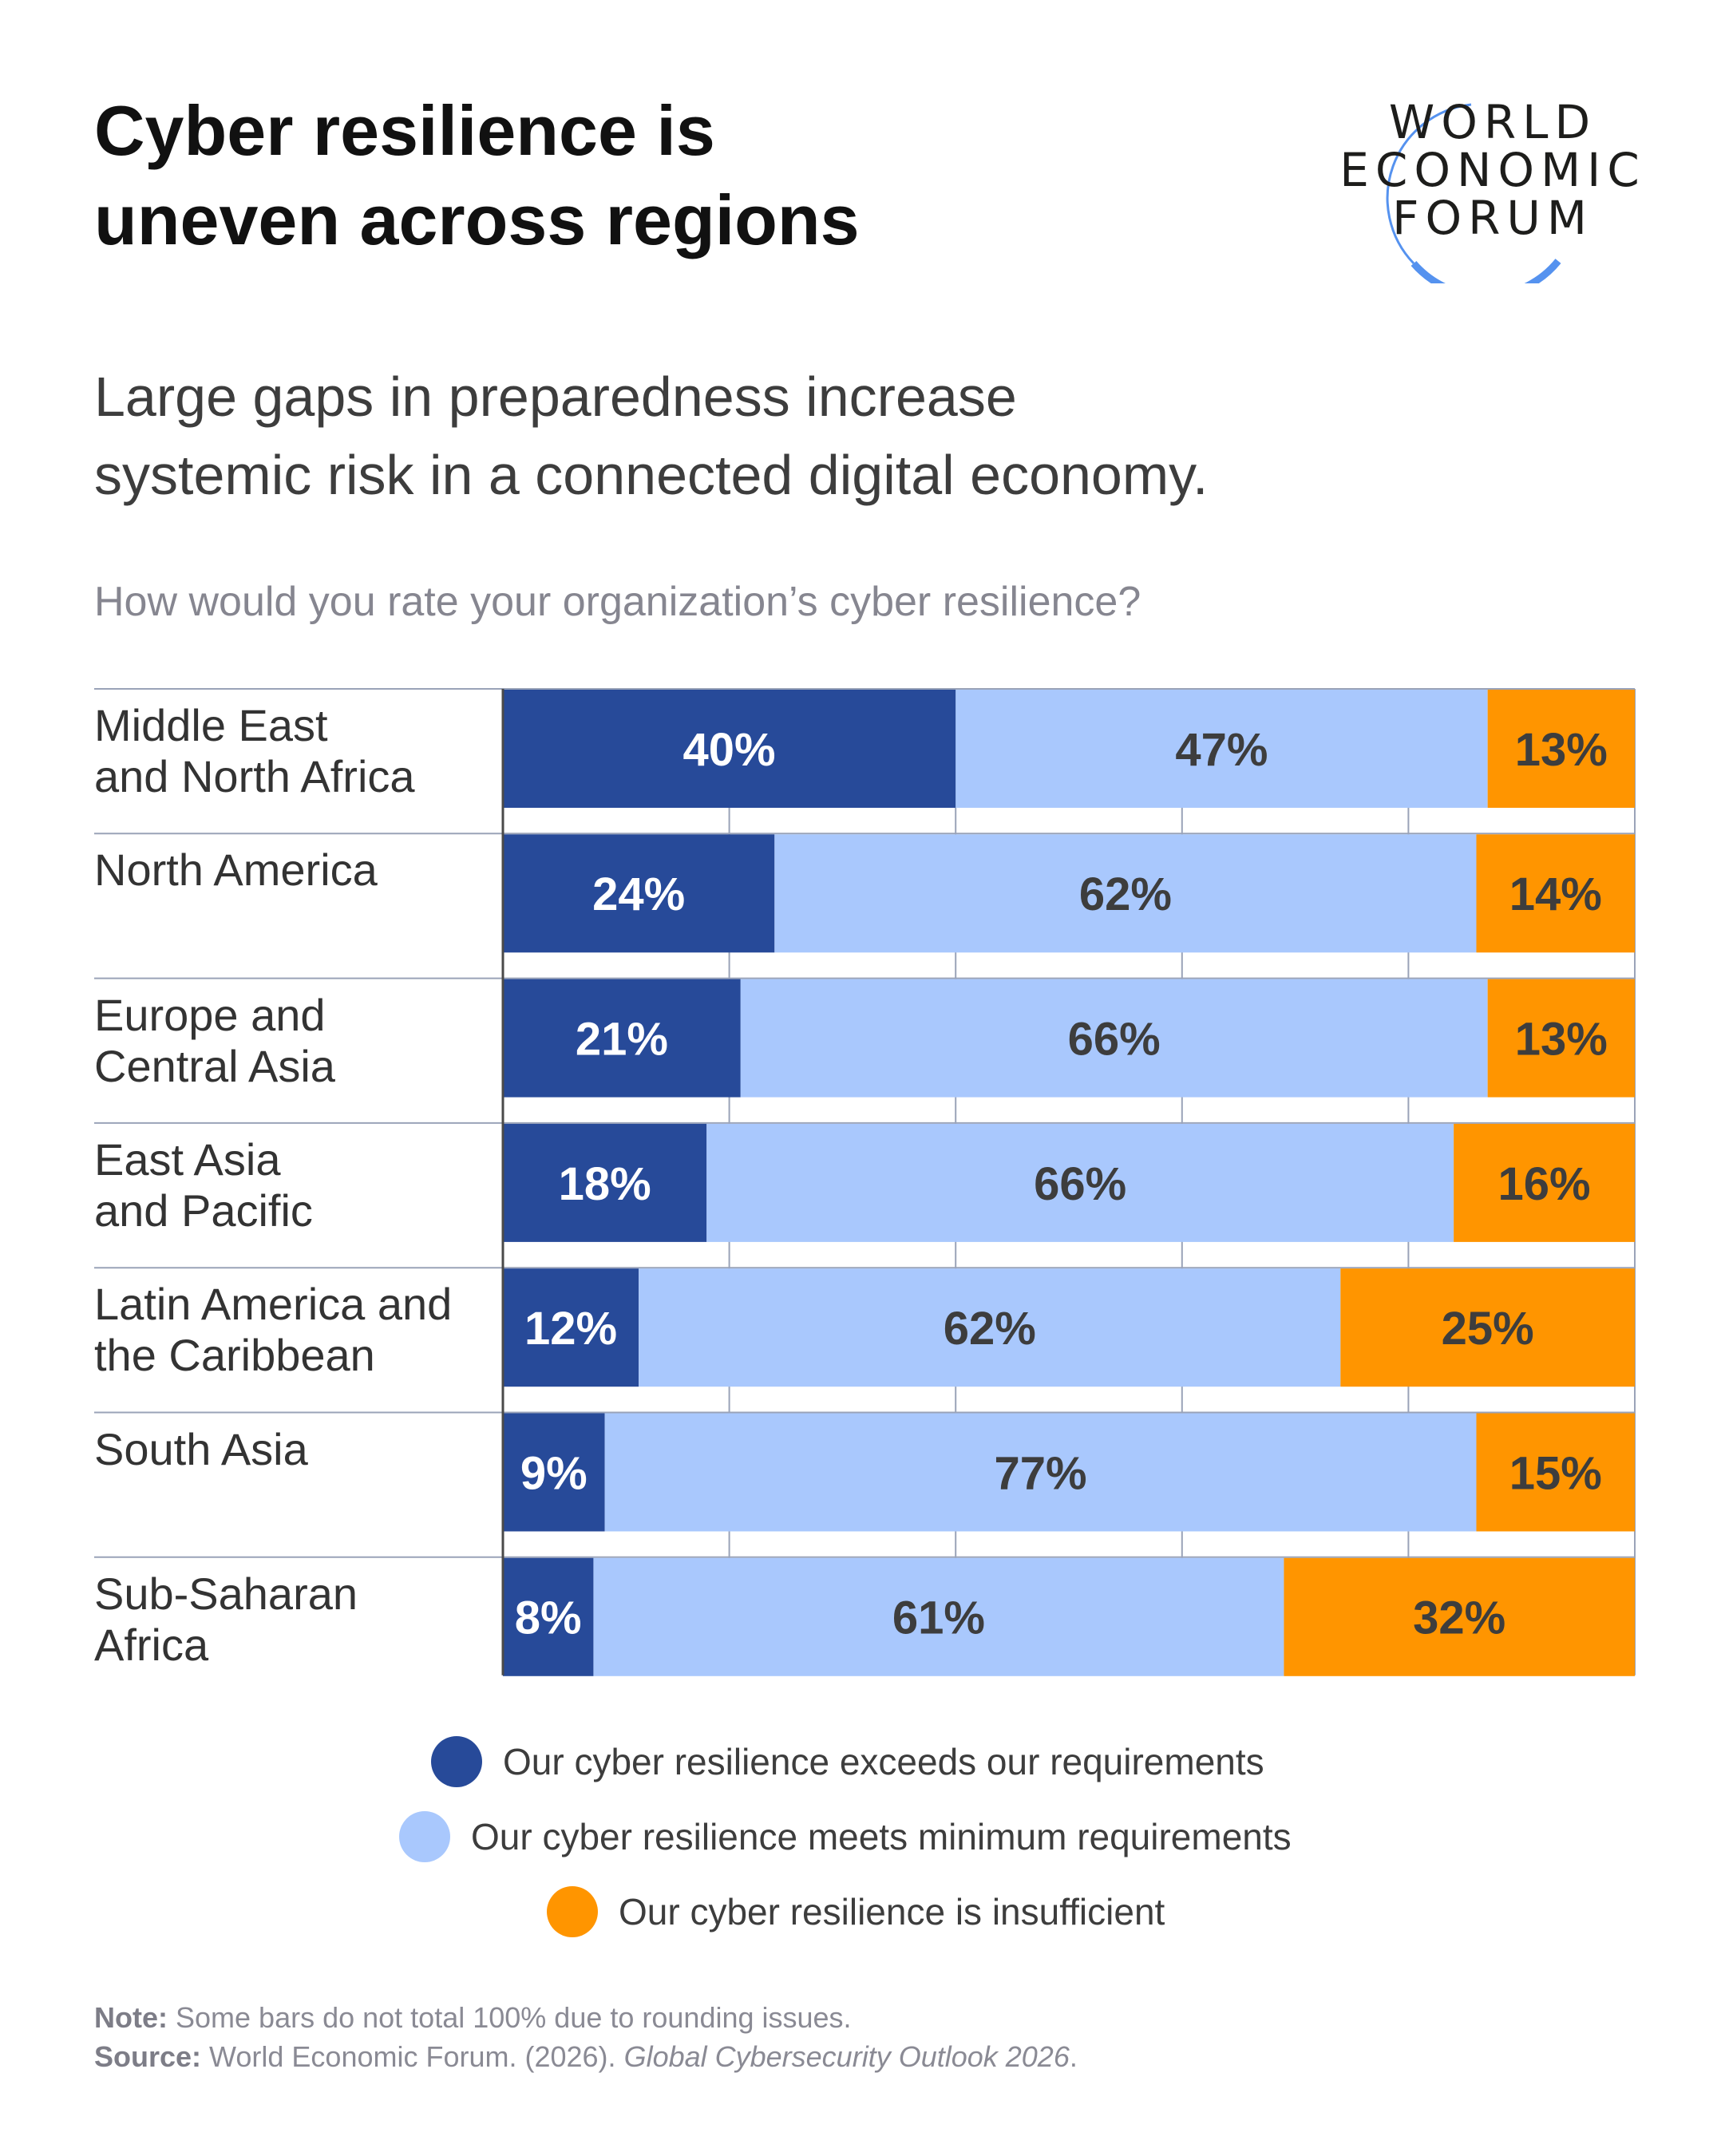 The width and height of the screenshot is (1725, 2156). What do you see at coordinates (1492, 170) in the screenshot?
I see `logo-word-economic: ECONOMIC` at bounding box center [1492, 170].